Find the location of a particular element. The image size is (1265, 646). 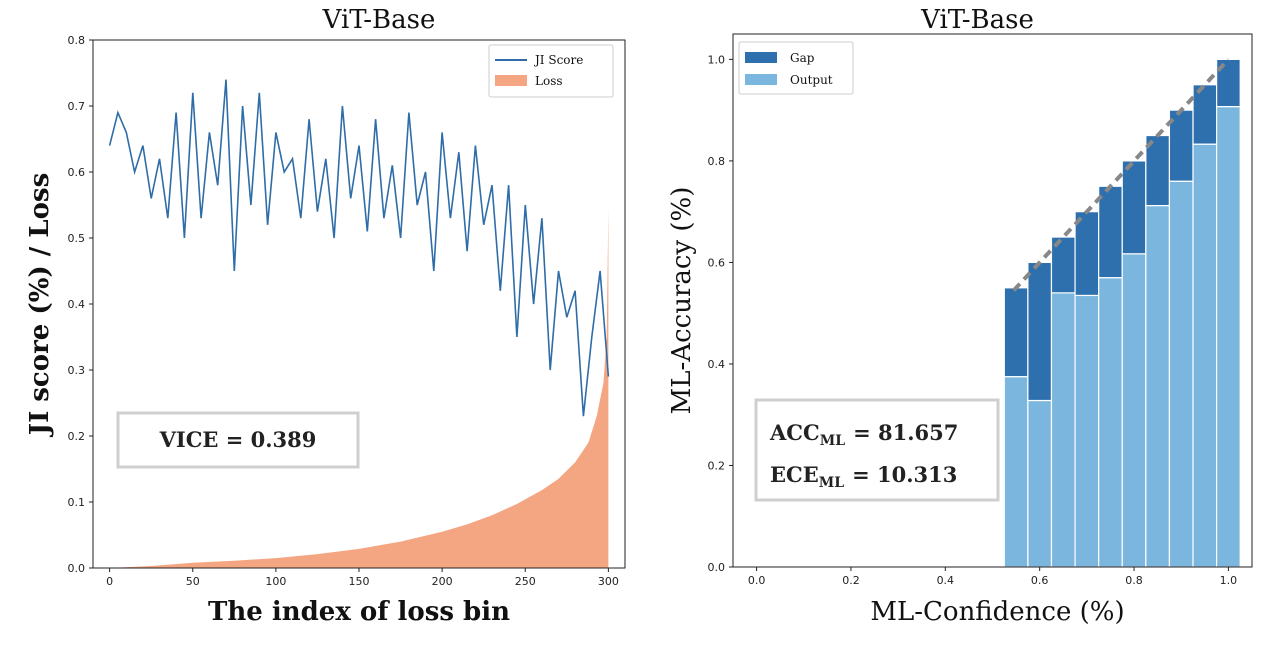

x-tick-label: 50 is located at coordinates (193, 581).